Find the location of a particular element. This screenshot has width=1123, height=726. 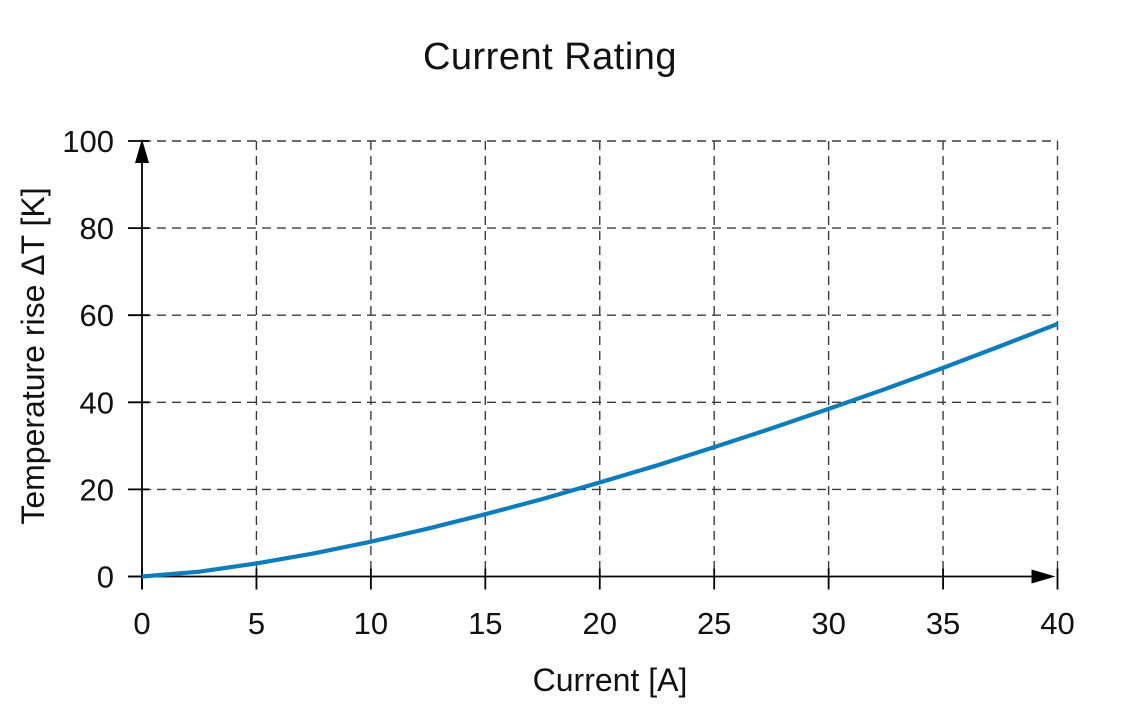

chart-title: Current Rating is located at coordinates (550, 57).